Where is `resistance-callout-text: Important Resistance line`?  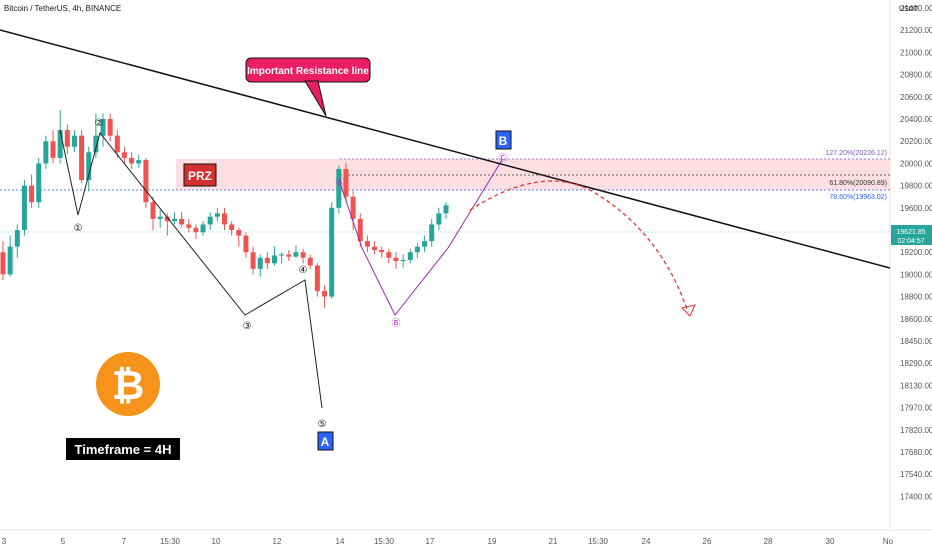
resistance-callout-text: Important Resistance line is located at coordinates (308, 71).